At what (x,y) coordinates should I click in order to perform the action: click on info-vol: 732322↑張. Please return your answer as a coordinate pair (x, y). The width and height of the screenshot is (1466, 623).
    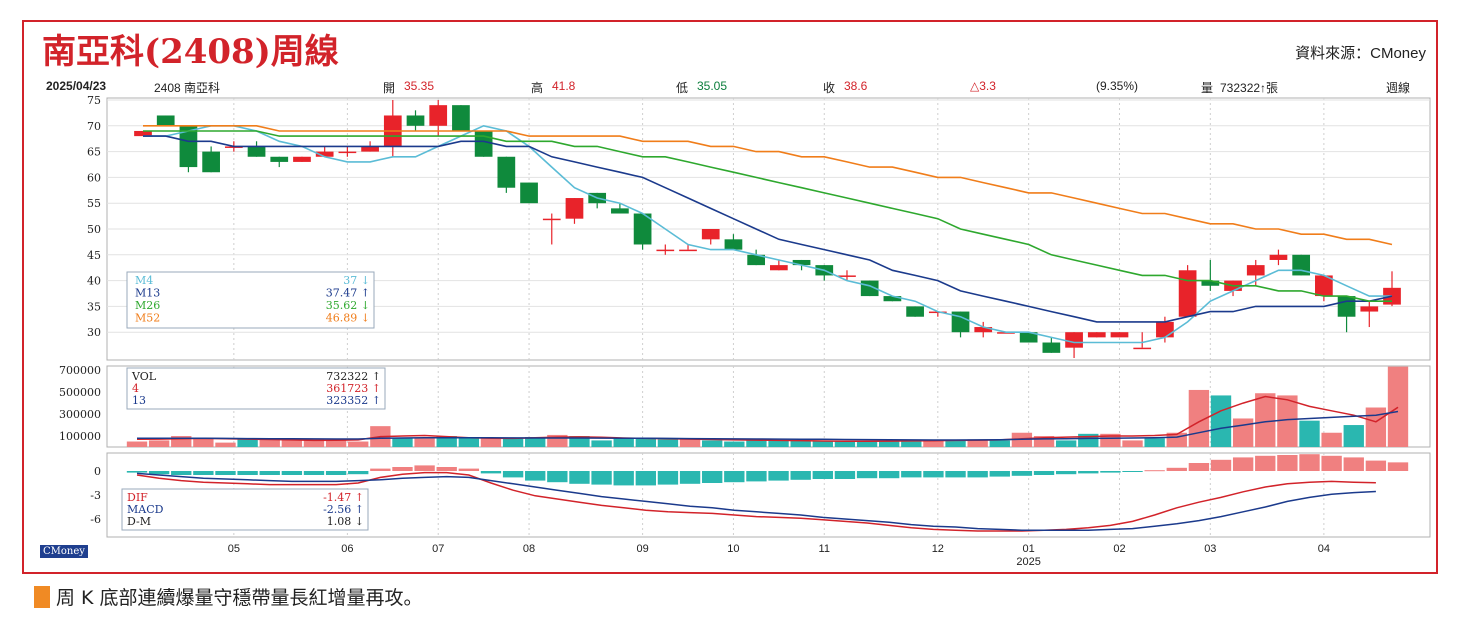
    Looking at the image, I should click on (1249, 88).